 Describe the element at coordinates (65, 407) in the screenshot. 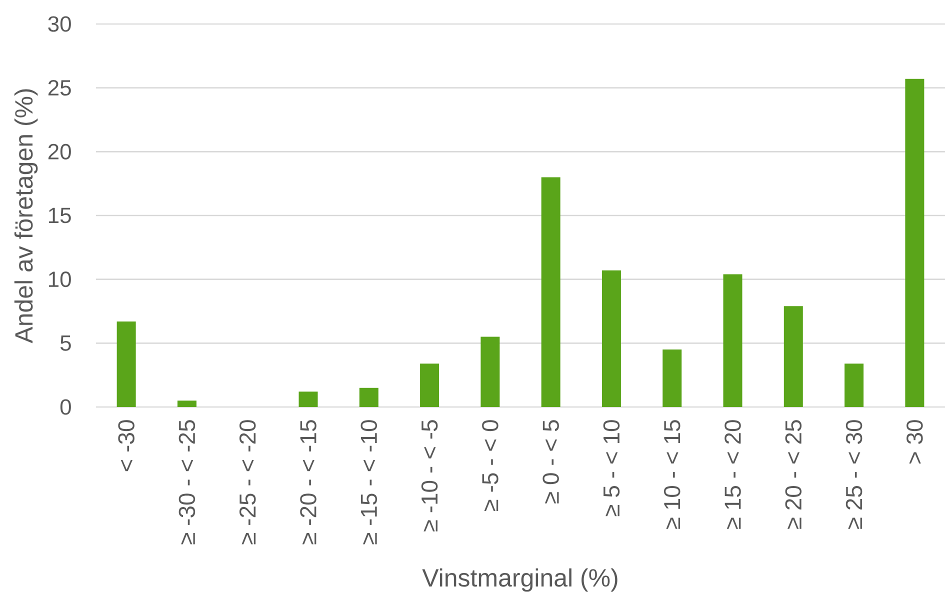

I see `y-tick-label: 0` at that location.